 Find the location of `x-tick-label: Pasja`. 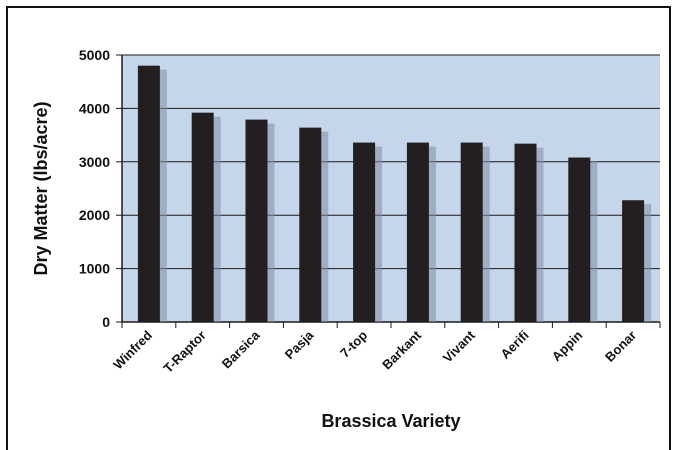

x-tick-label: Pasja is located at coordinates (299, 344).